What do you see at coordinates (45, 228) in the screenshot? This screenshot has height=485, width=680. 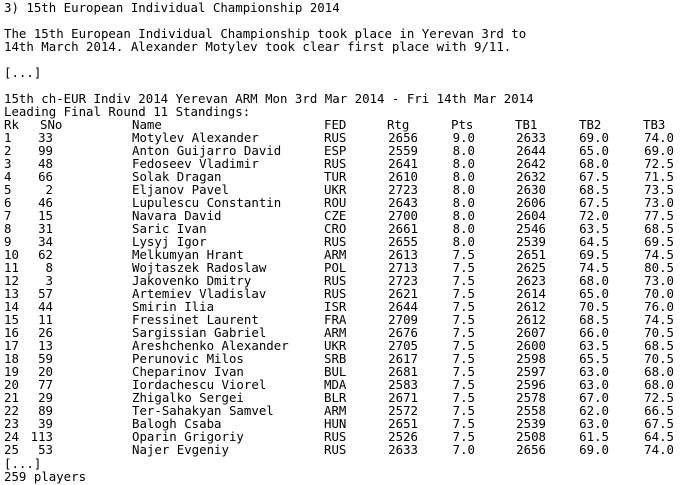 I see `cell-sno: 31` at bounding box center [45, 228].